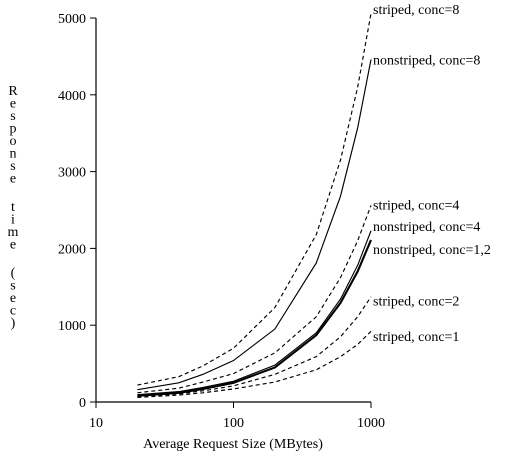 The image size is (515, 456). Describe the element at coordinates (416, 10) in the screenshot. I see `series-label: striped, conc=8` at that location.